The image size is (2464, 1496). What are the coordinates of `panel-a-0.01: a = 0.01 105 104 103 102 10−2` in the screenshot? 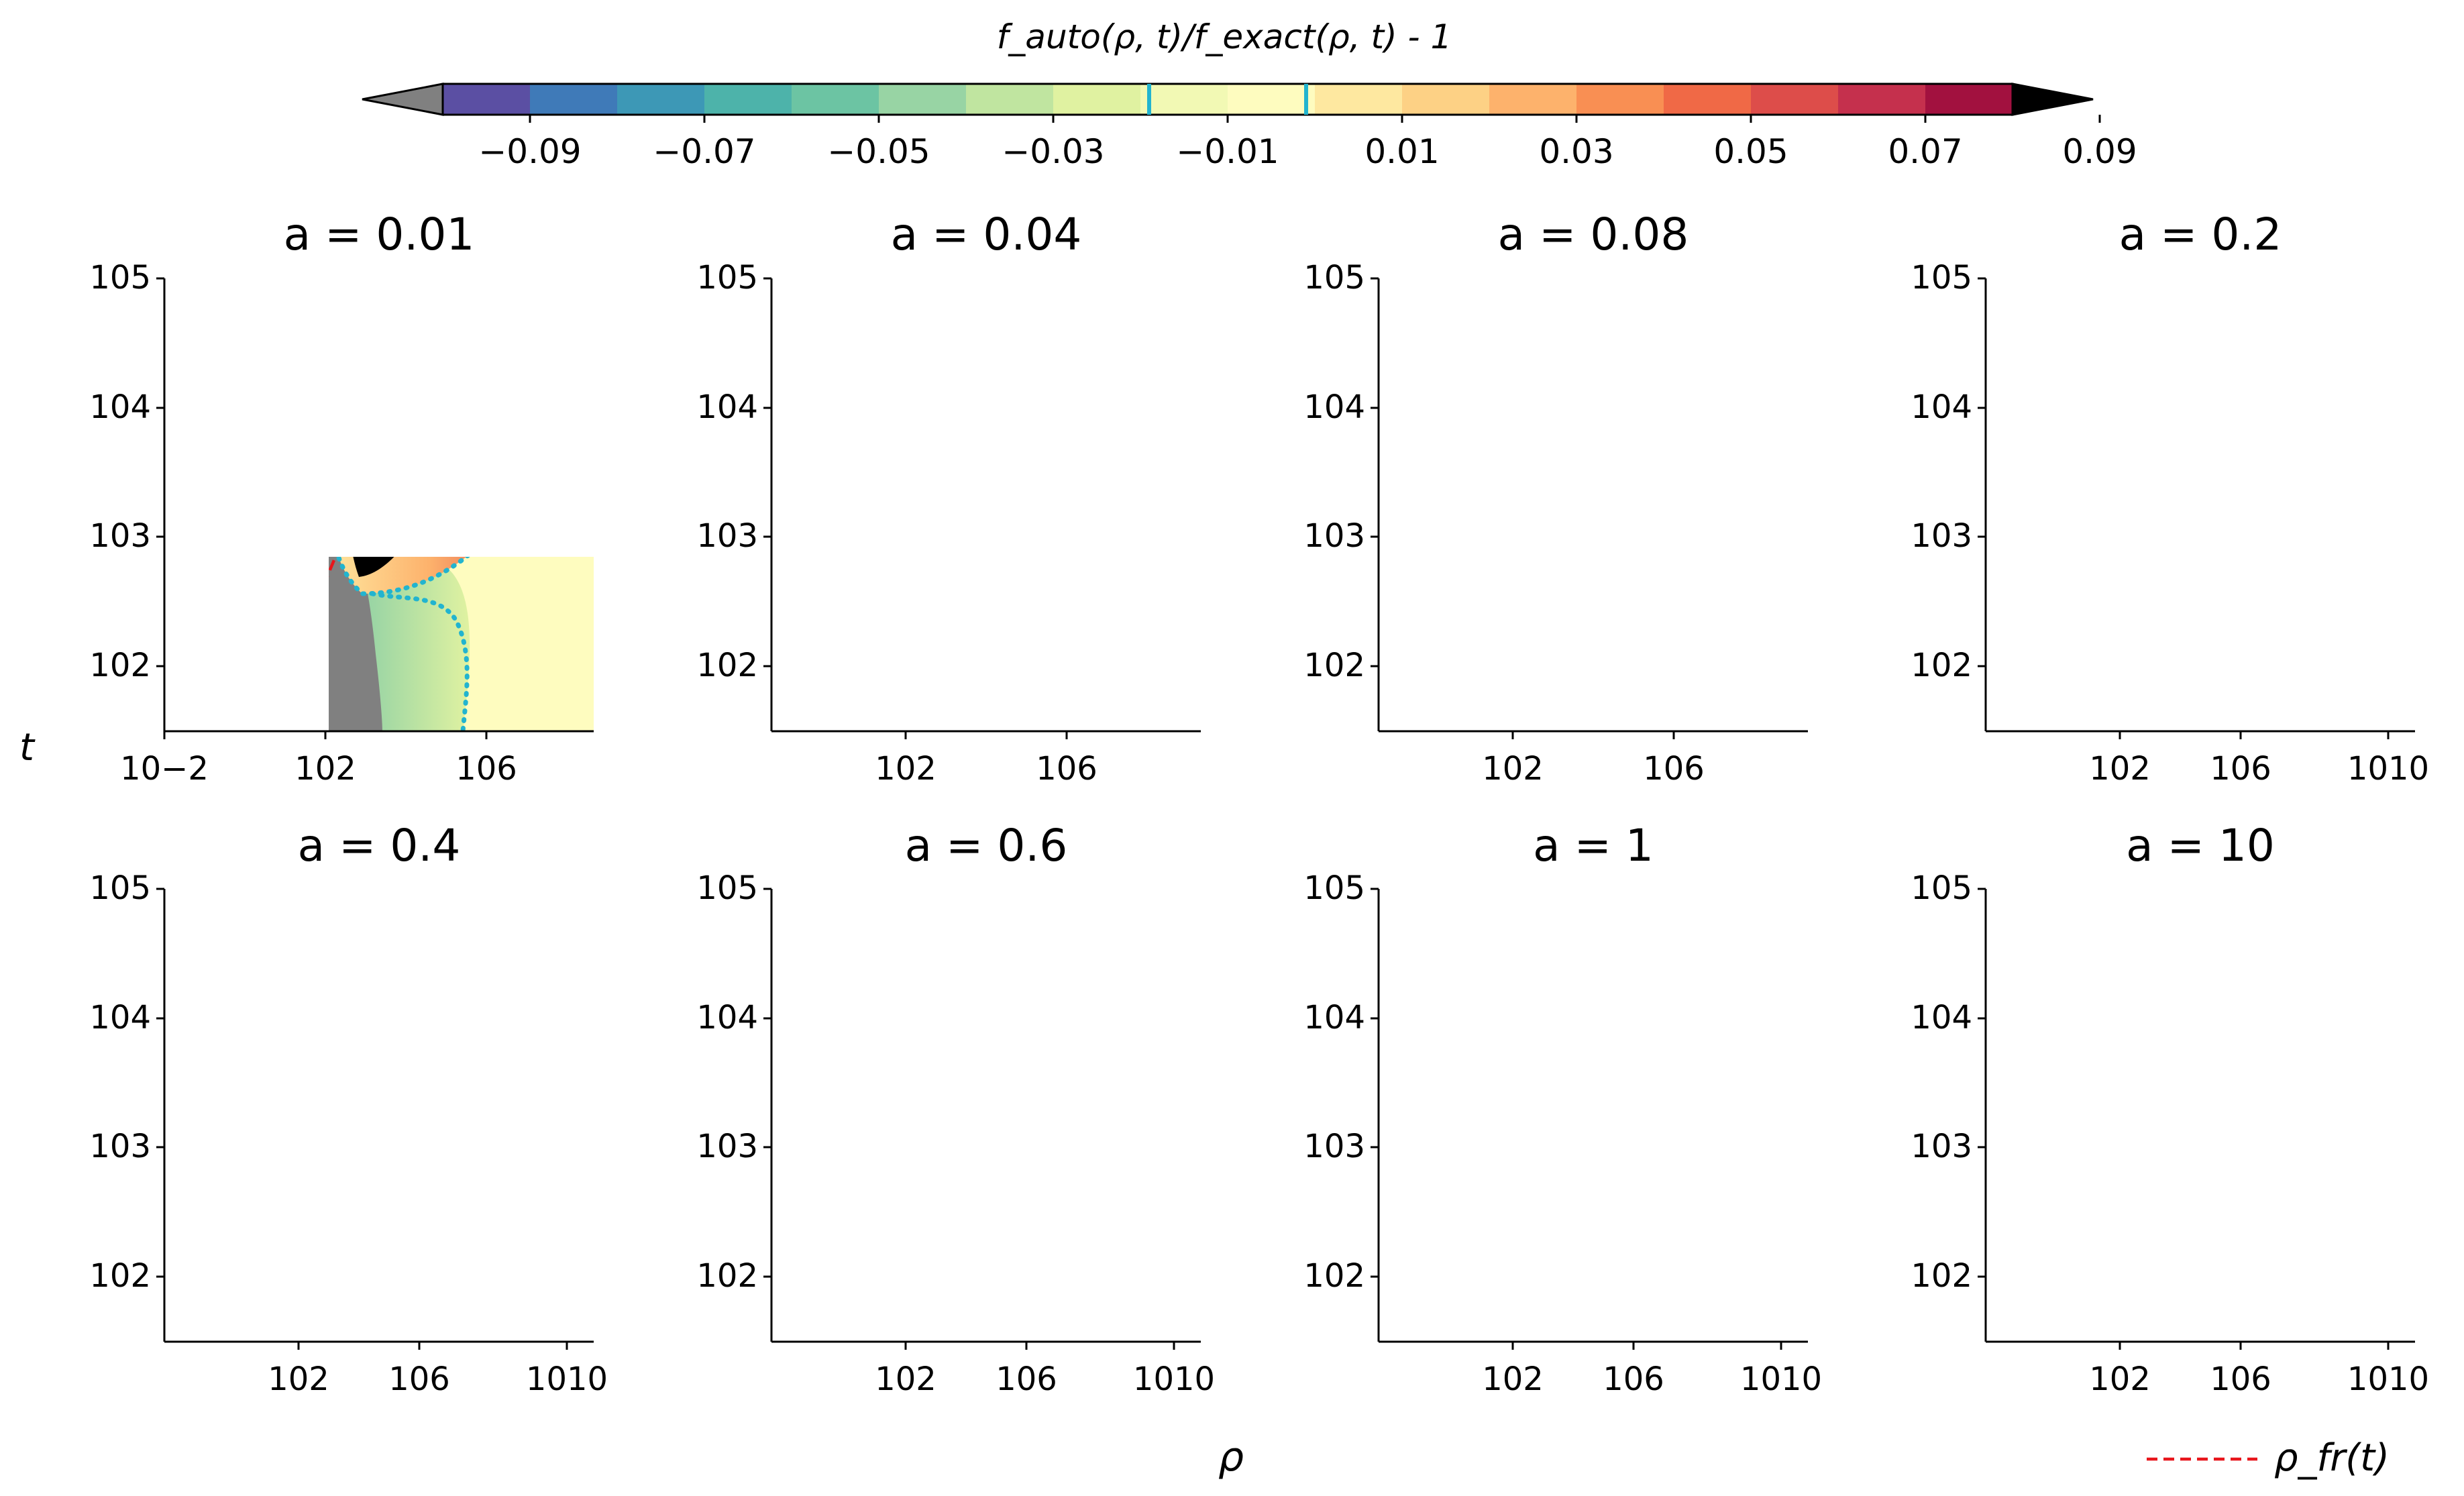 It's located at (341, 498).